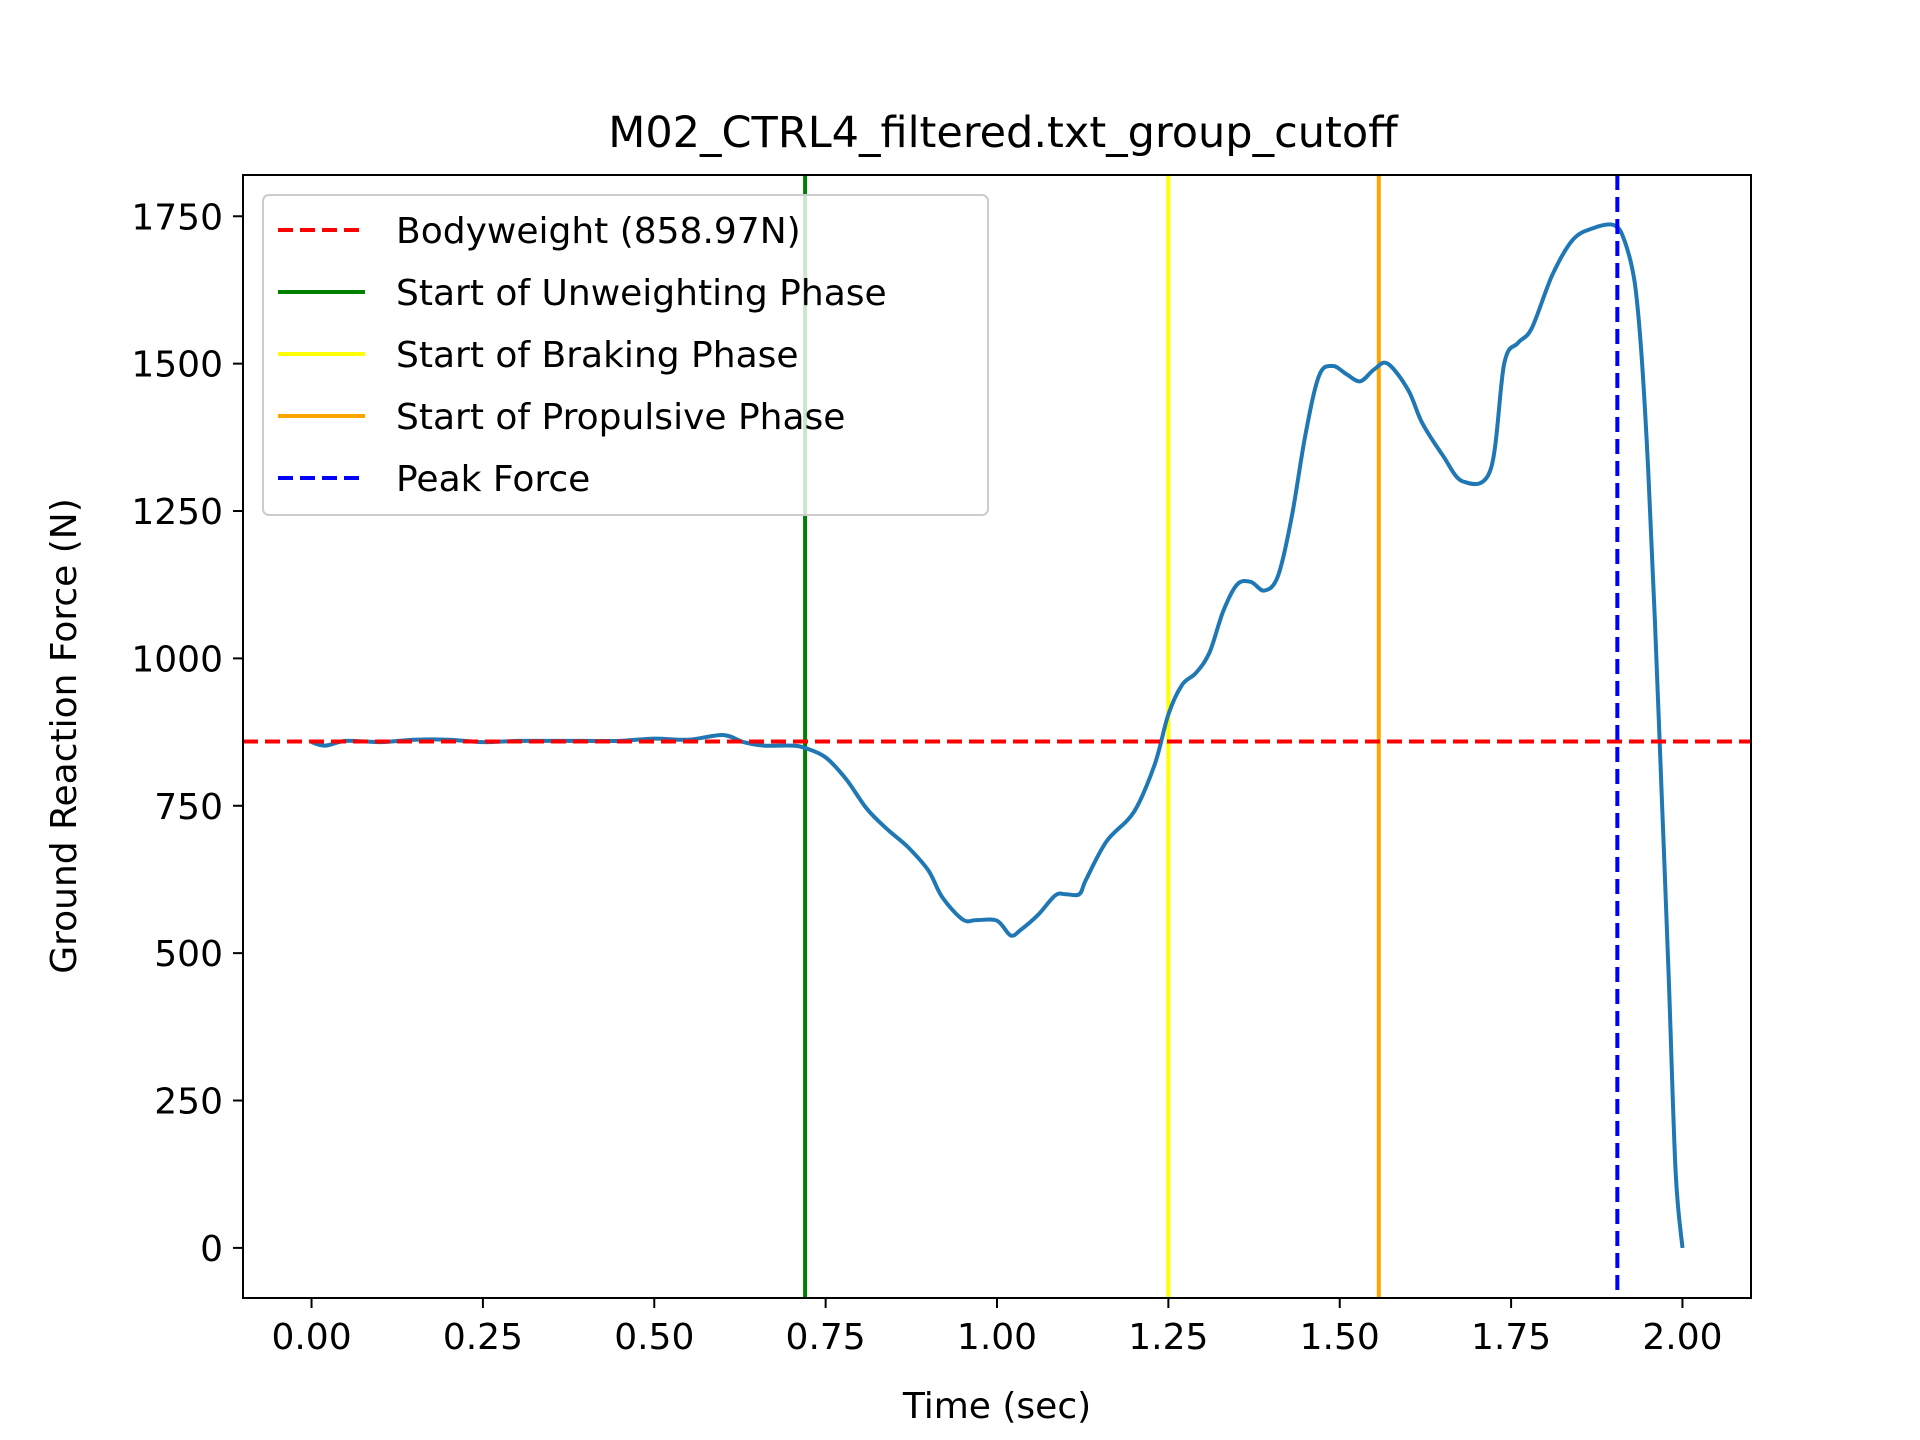 Image resolution: width=1920 pixels, height=1440 pixels. Describe the element at coordinates (187, 733) in the screenshot. I see `y-axis: 0 250 500 750 1000 1250 1500 1750` at that location.